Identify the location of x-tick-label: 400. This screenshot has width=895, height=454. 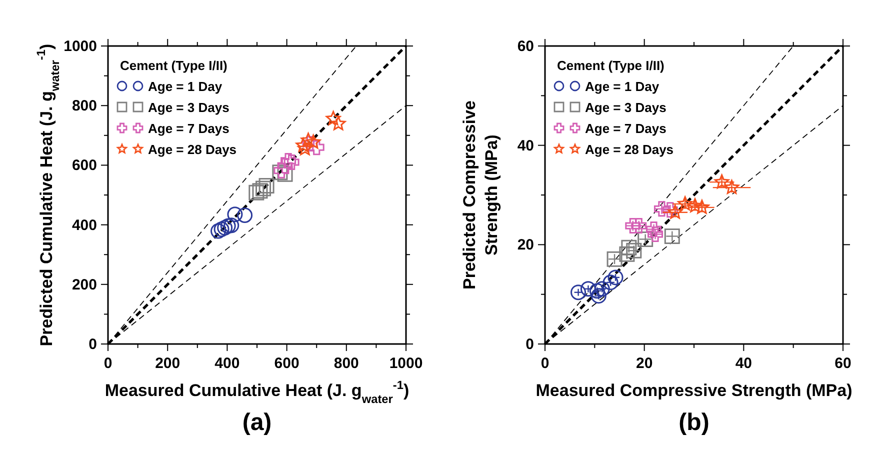
(227, 363).